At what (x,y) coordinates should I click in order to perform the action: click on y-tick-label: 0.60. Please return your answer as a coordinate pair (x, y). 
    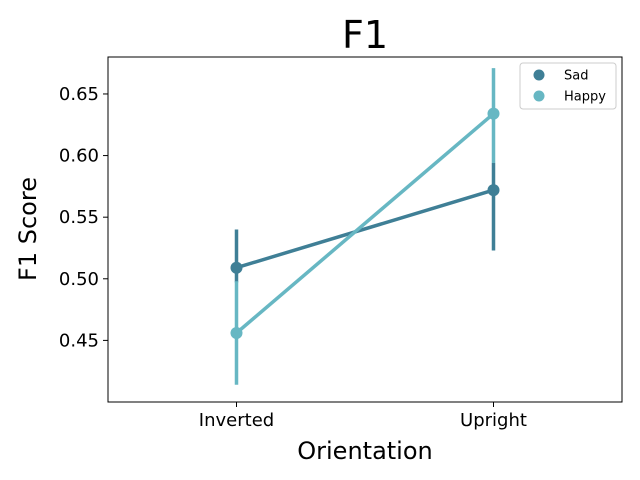
    Looking at the image, I should click on (79, 156).